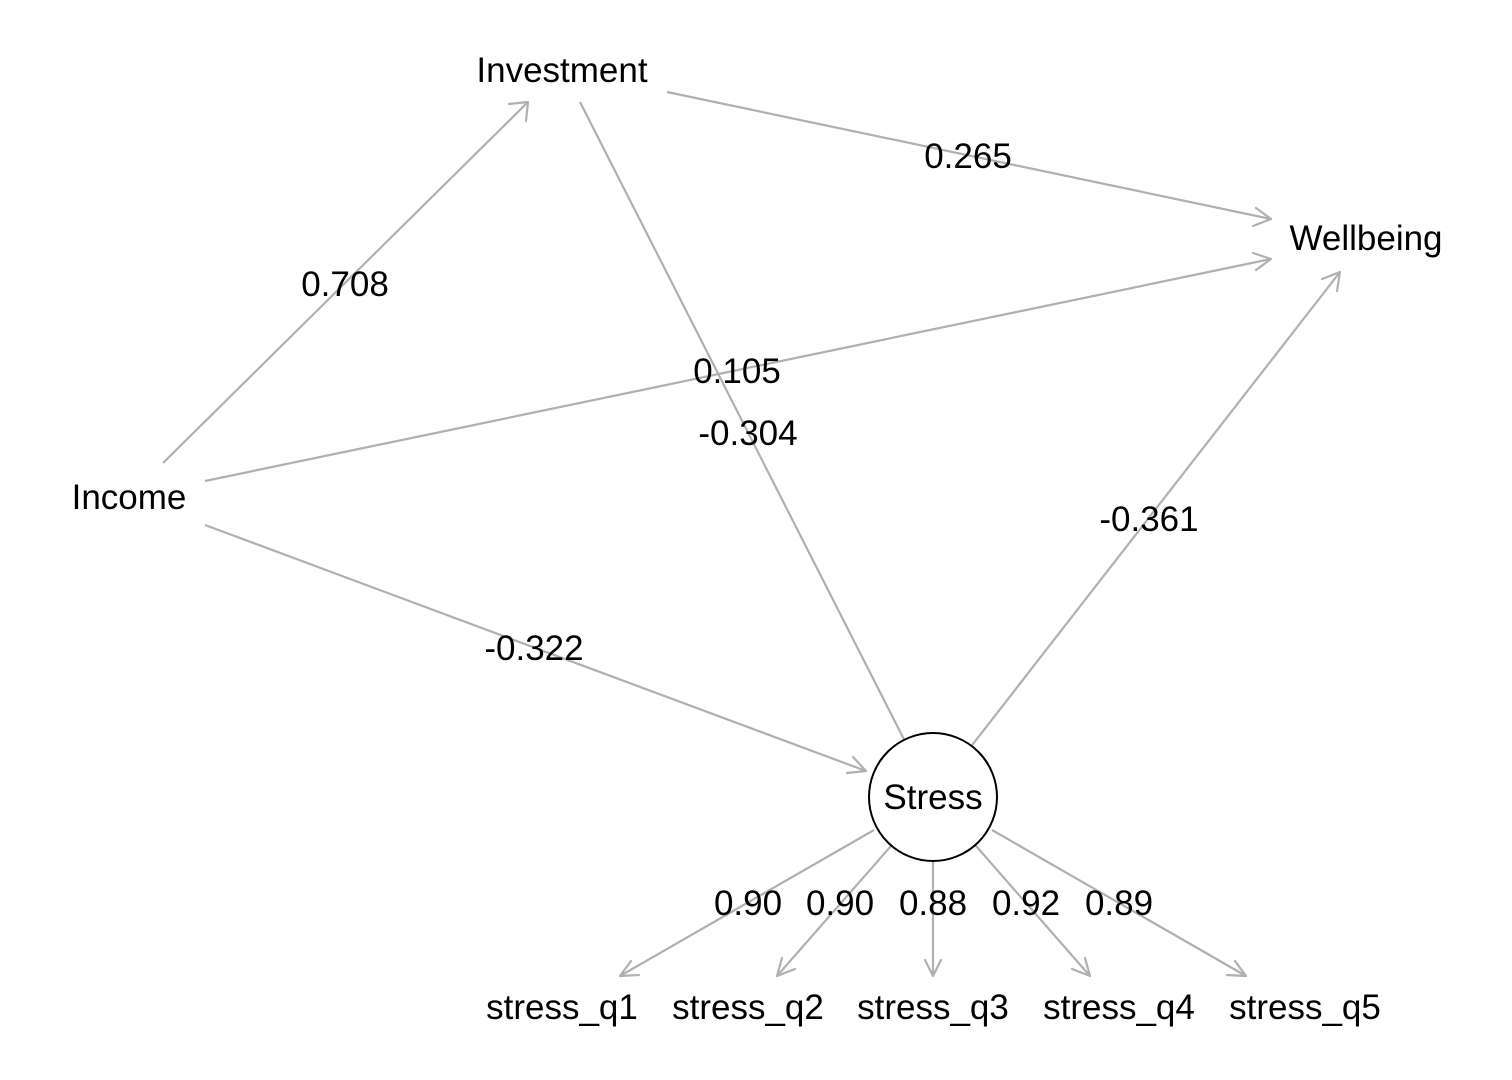  I want to click on node-stress-q2: stress_q2, so click(748, 1007).